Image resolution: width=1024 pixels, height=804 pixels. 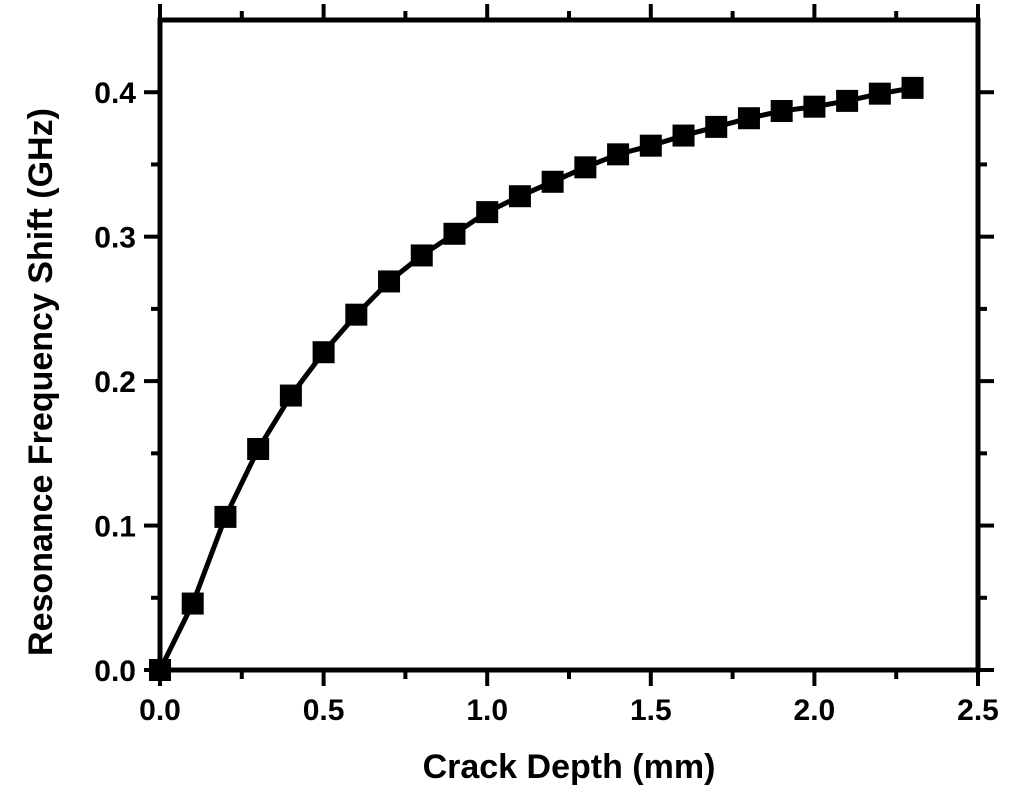 I want to click on x-tick-label: 2.5, so click(x=978, y=710).